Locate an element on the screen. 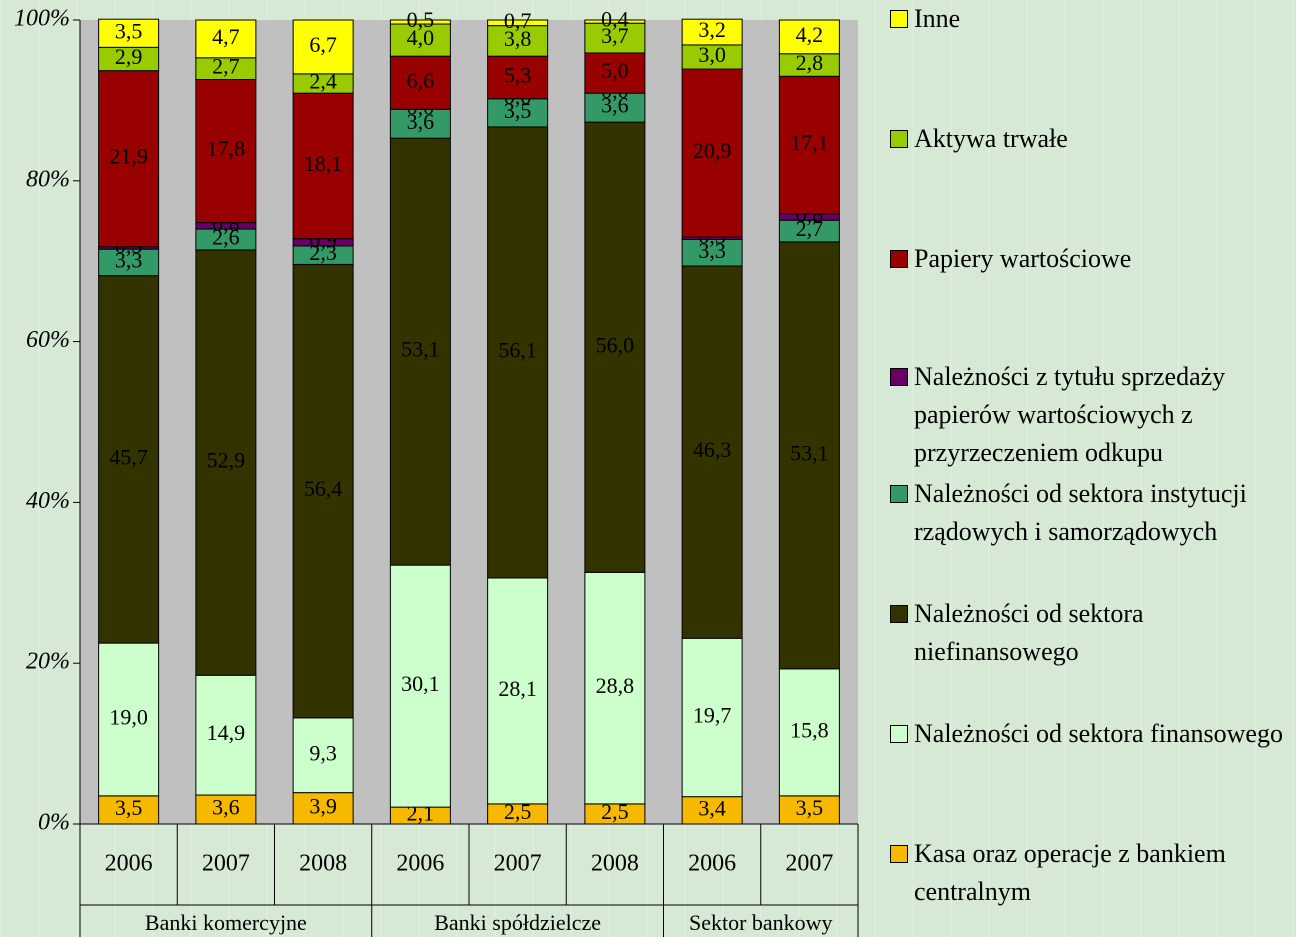 The height and width of the screenshot is (937, 1296). value-label: 3,9 is located at coordinates (323, 805).